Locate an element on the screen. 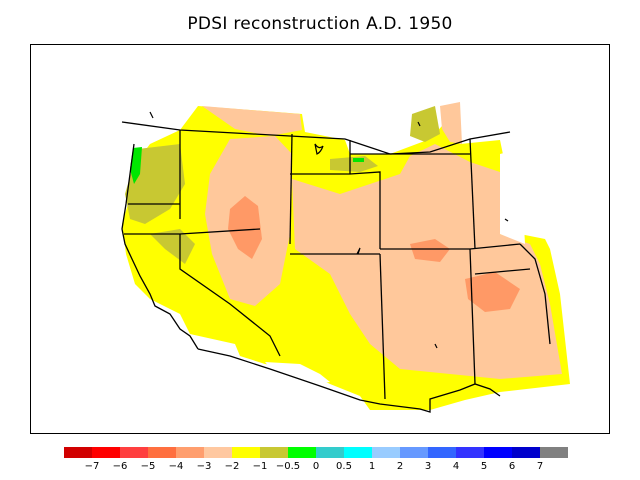  region-olive-ca is located at coordinates (172, 246).